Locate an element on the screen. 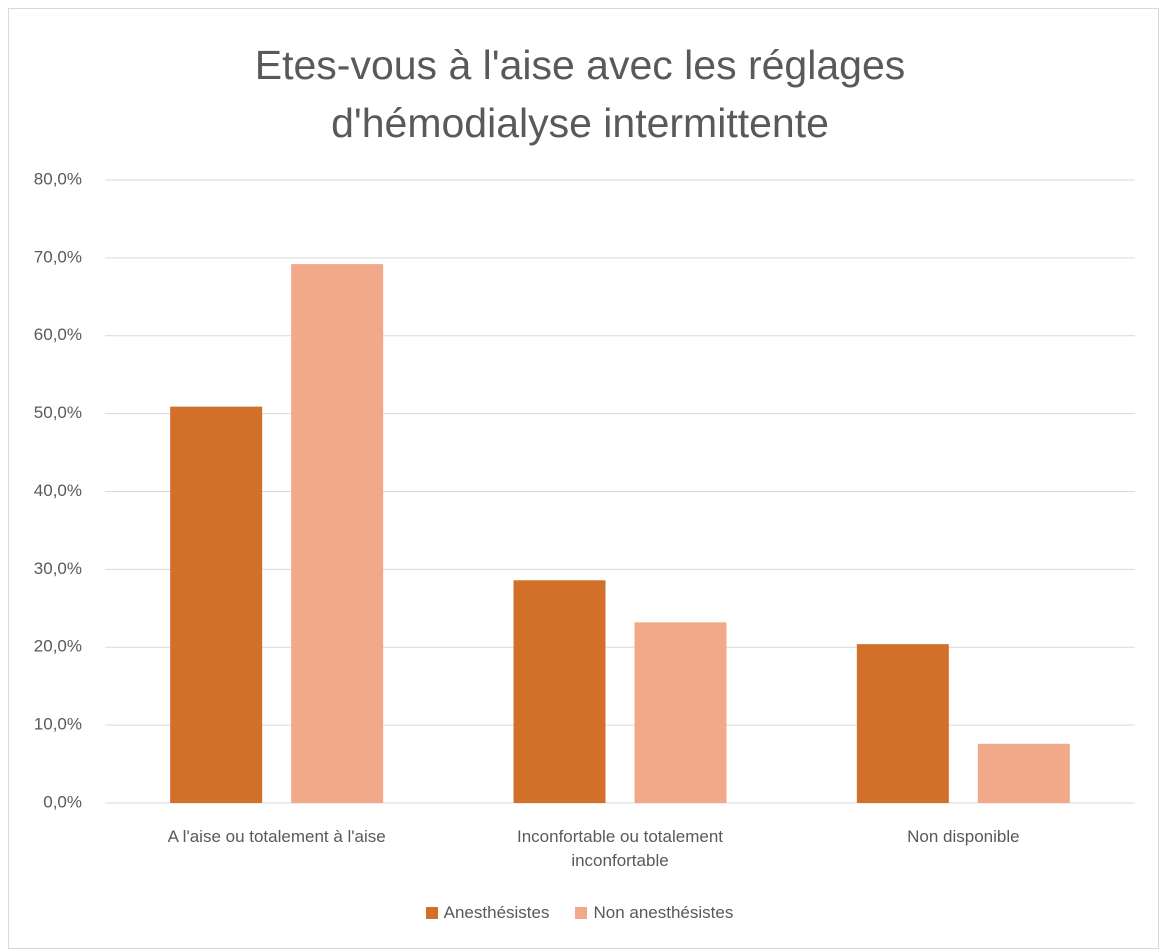  y-tick-label: 50,0% is located at coordinates (58, 412).